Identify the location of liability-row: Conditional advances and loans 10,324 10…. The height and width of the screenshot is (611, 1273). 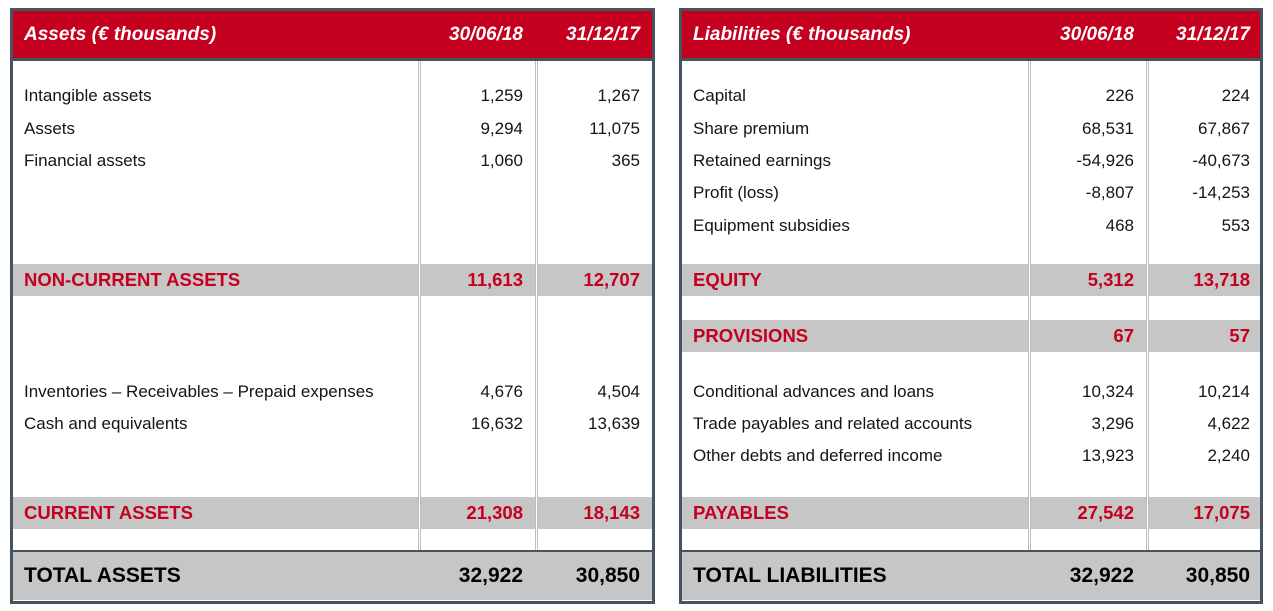
(971, 392).